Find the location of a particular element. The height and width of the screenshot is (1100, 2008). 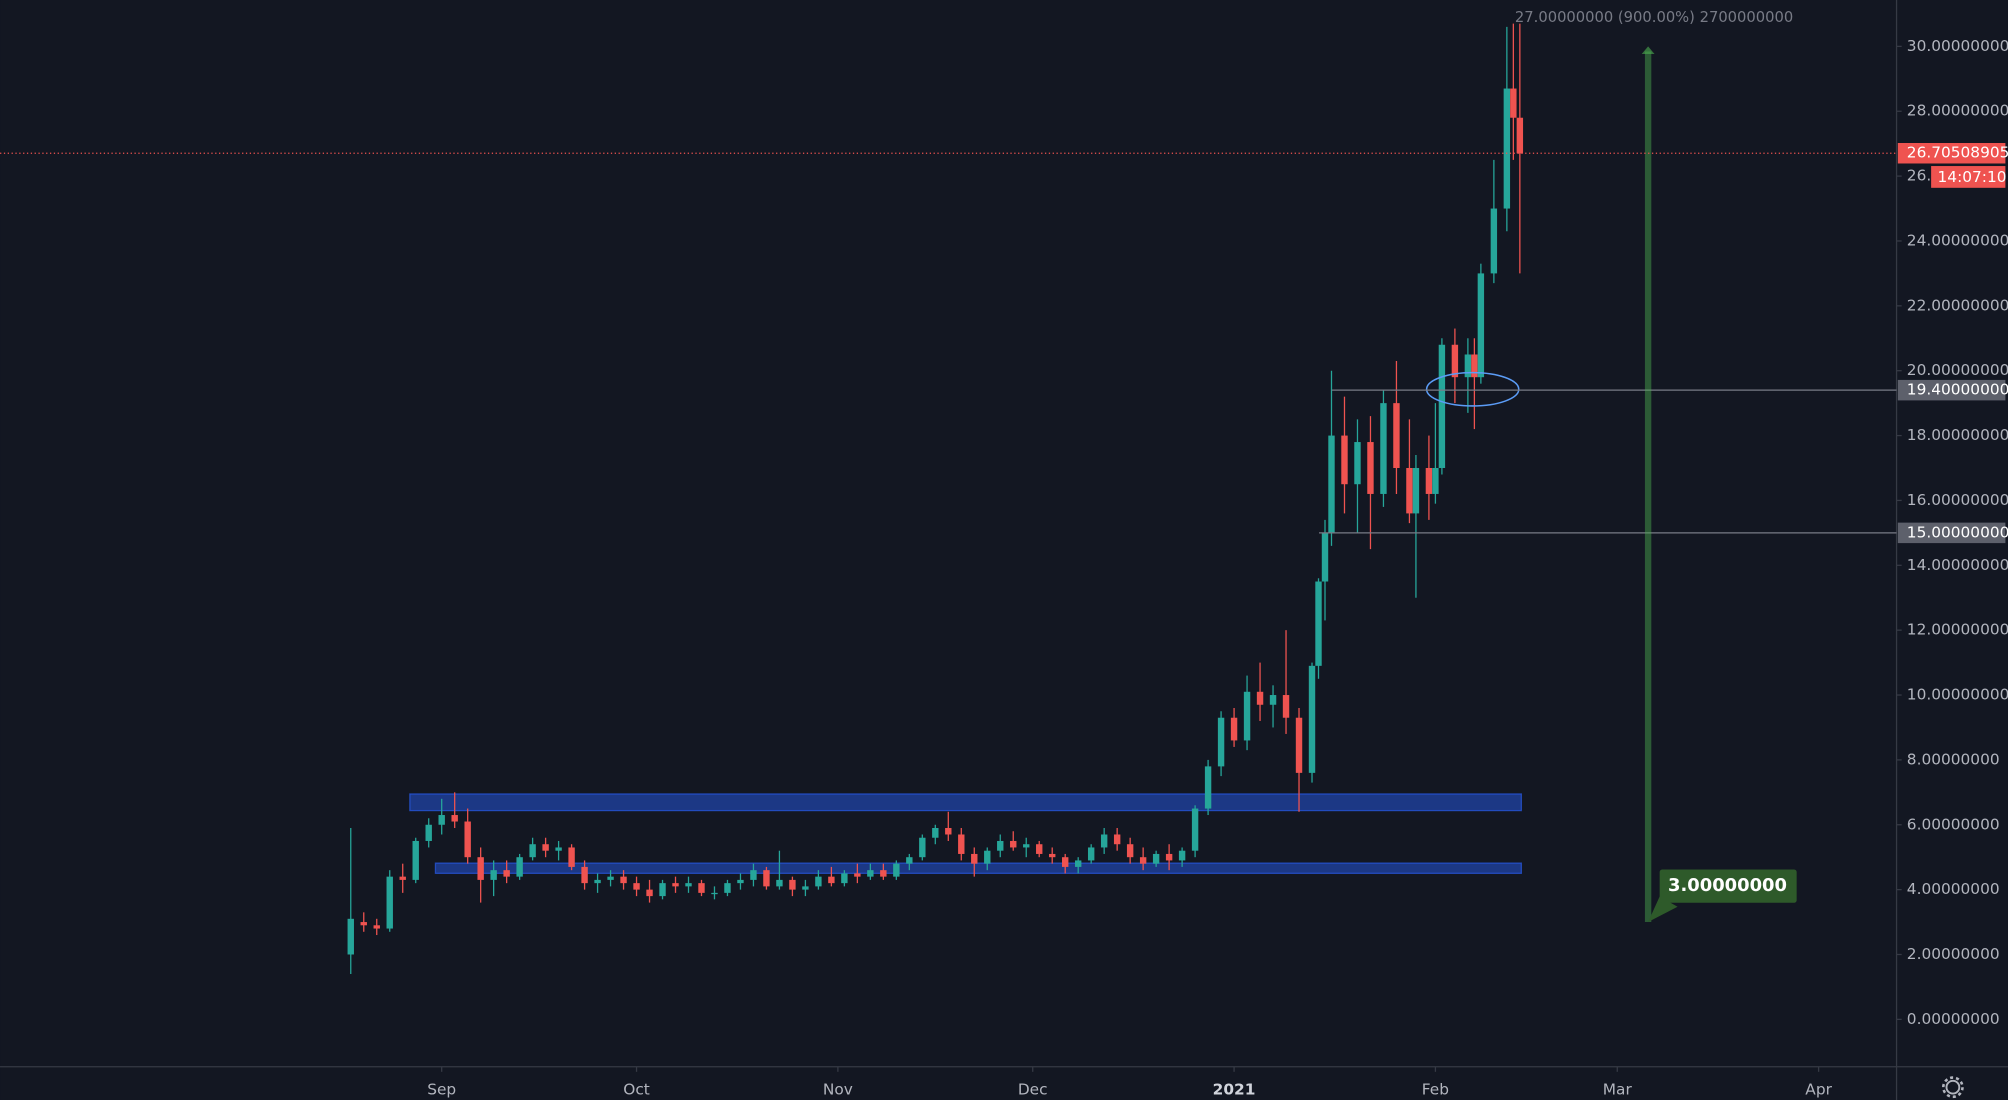

settings-icon is located at coordinates (1953, 1087).